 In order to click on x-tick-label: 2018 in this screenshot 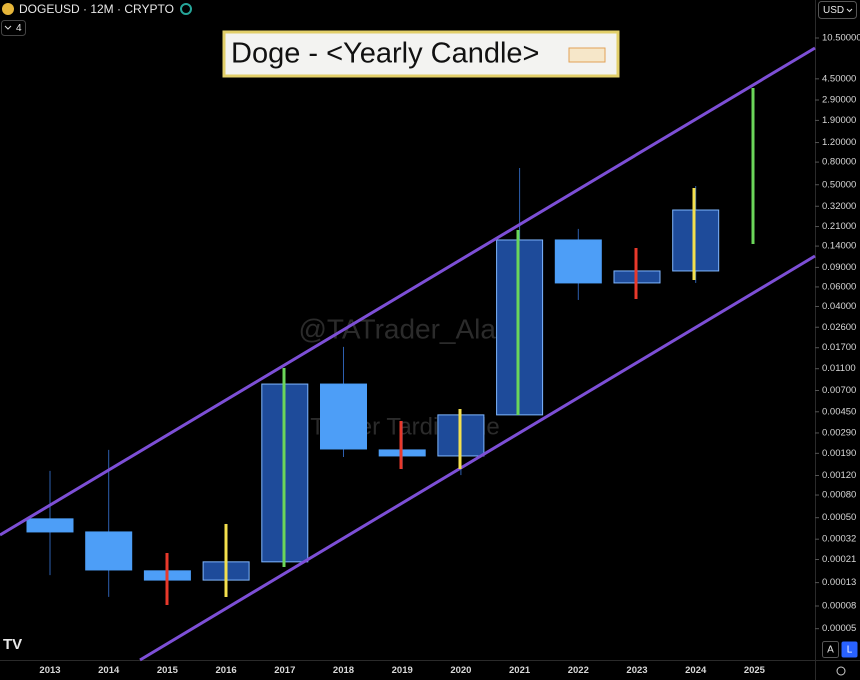, I will do `click(343, 670)`.